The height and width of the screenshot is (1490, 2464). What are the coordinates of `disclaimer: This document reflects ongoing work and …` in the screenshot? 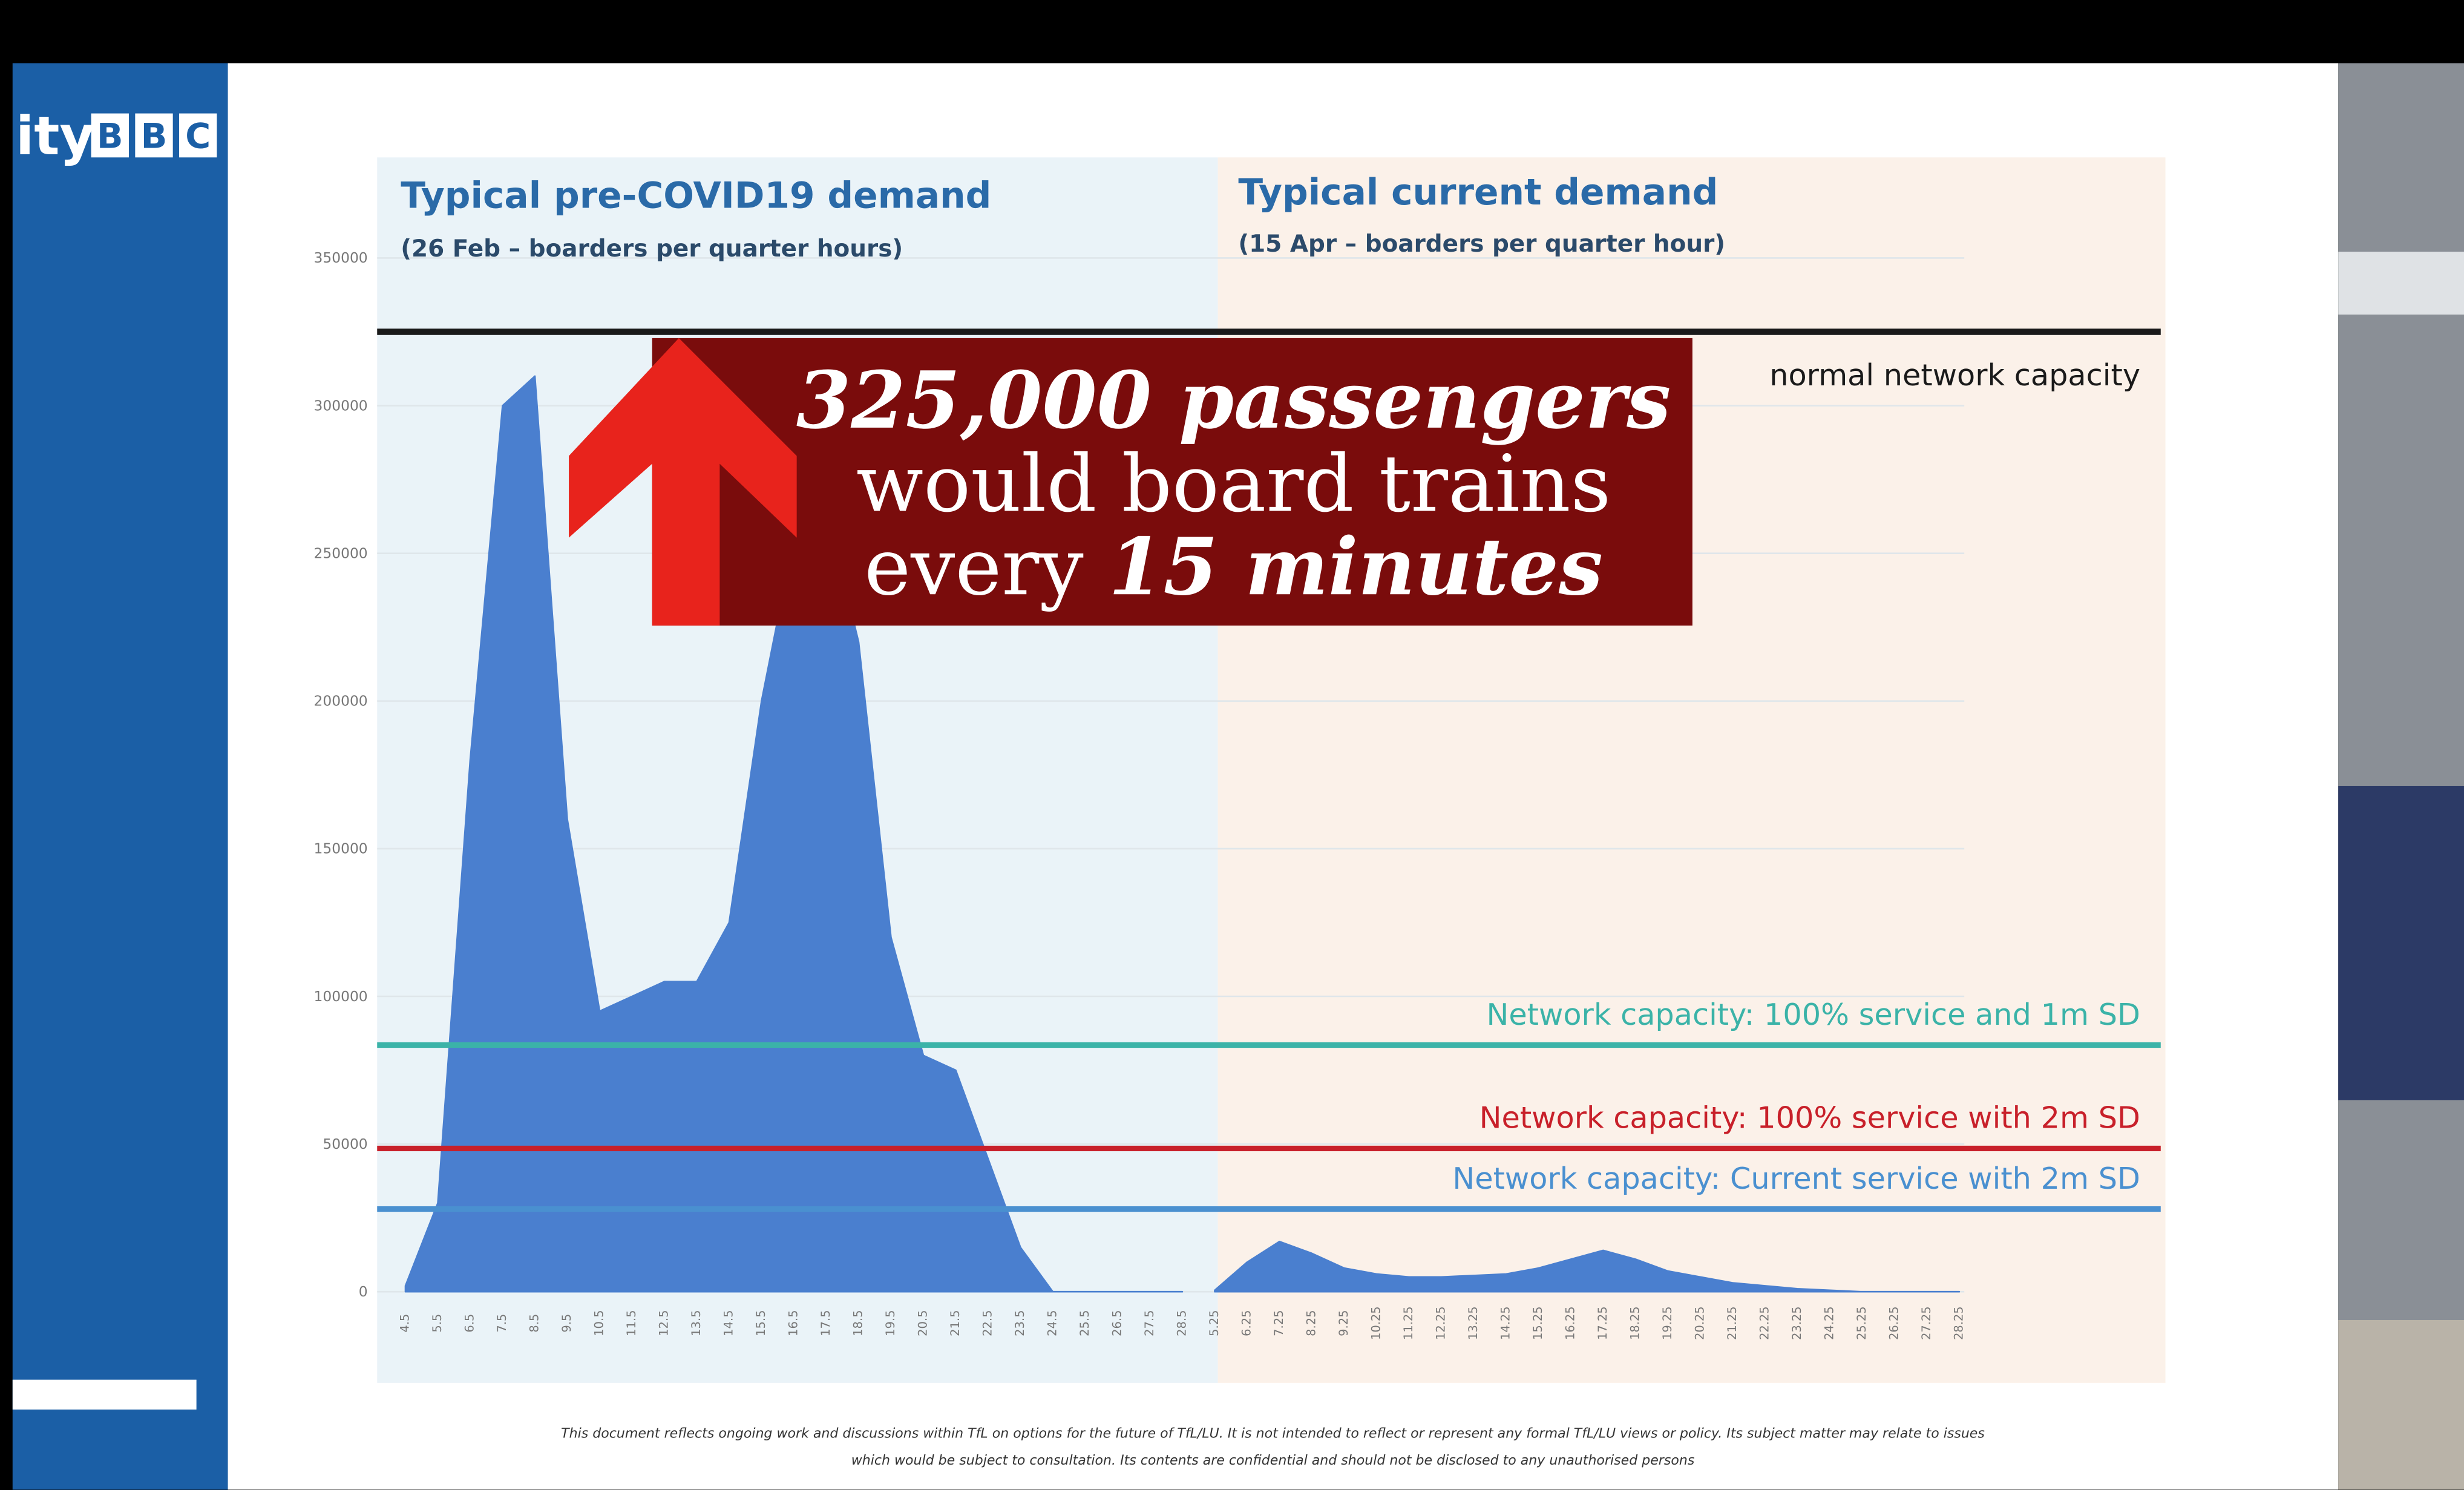 It's located at (1273, 1434).